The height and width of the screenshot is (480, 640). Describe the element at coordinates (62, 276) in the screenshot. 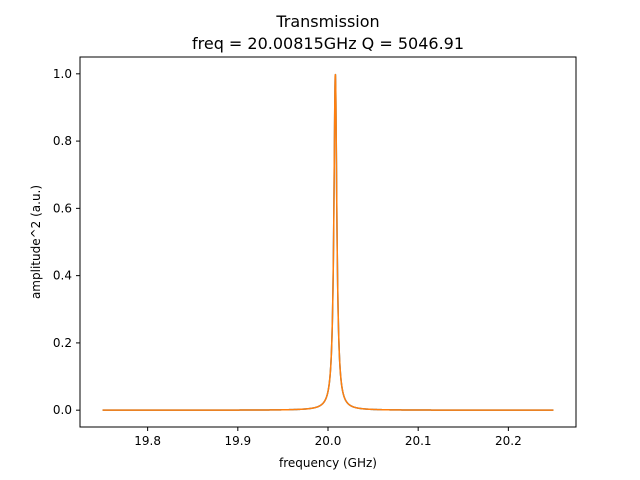

I see `y-tick-label: 0.4` at that location.